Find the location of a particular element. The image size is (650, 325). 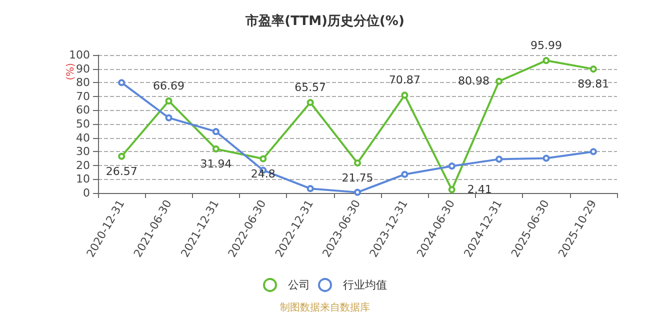

y-tick-label: 40 is located at coordinates (83, 137).